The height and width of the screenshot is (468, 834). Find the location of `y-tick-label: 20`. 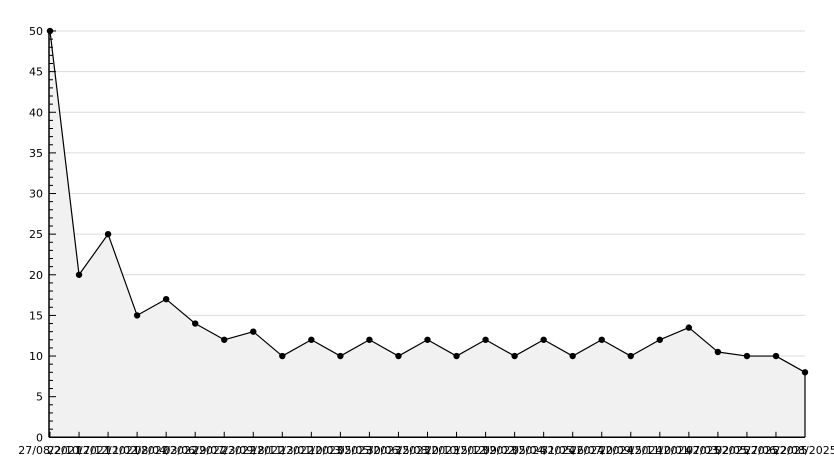

y-tick-label: 20 is located at coordinates (36, 275).